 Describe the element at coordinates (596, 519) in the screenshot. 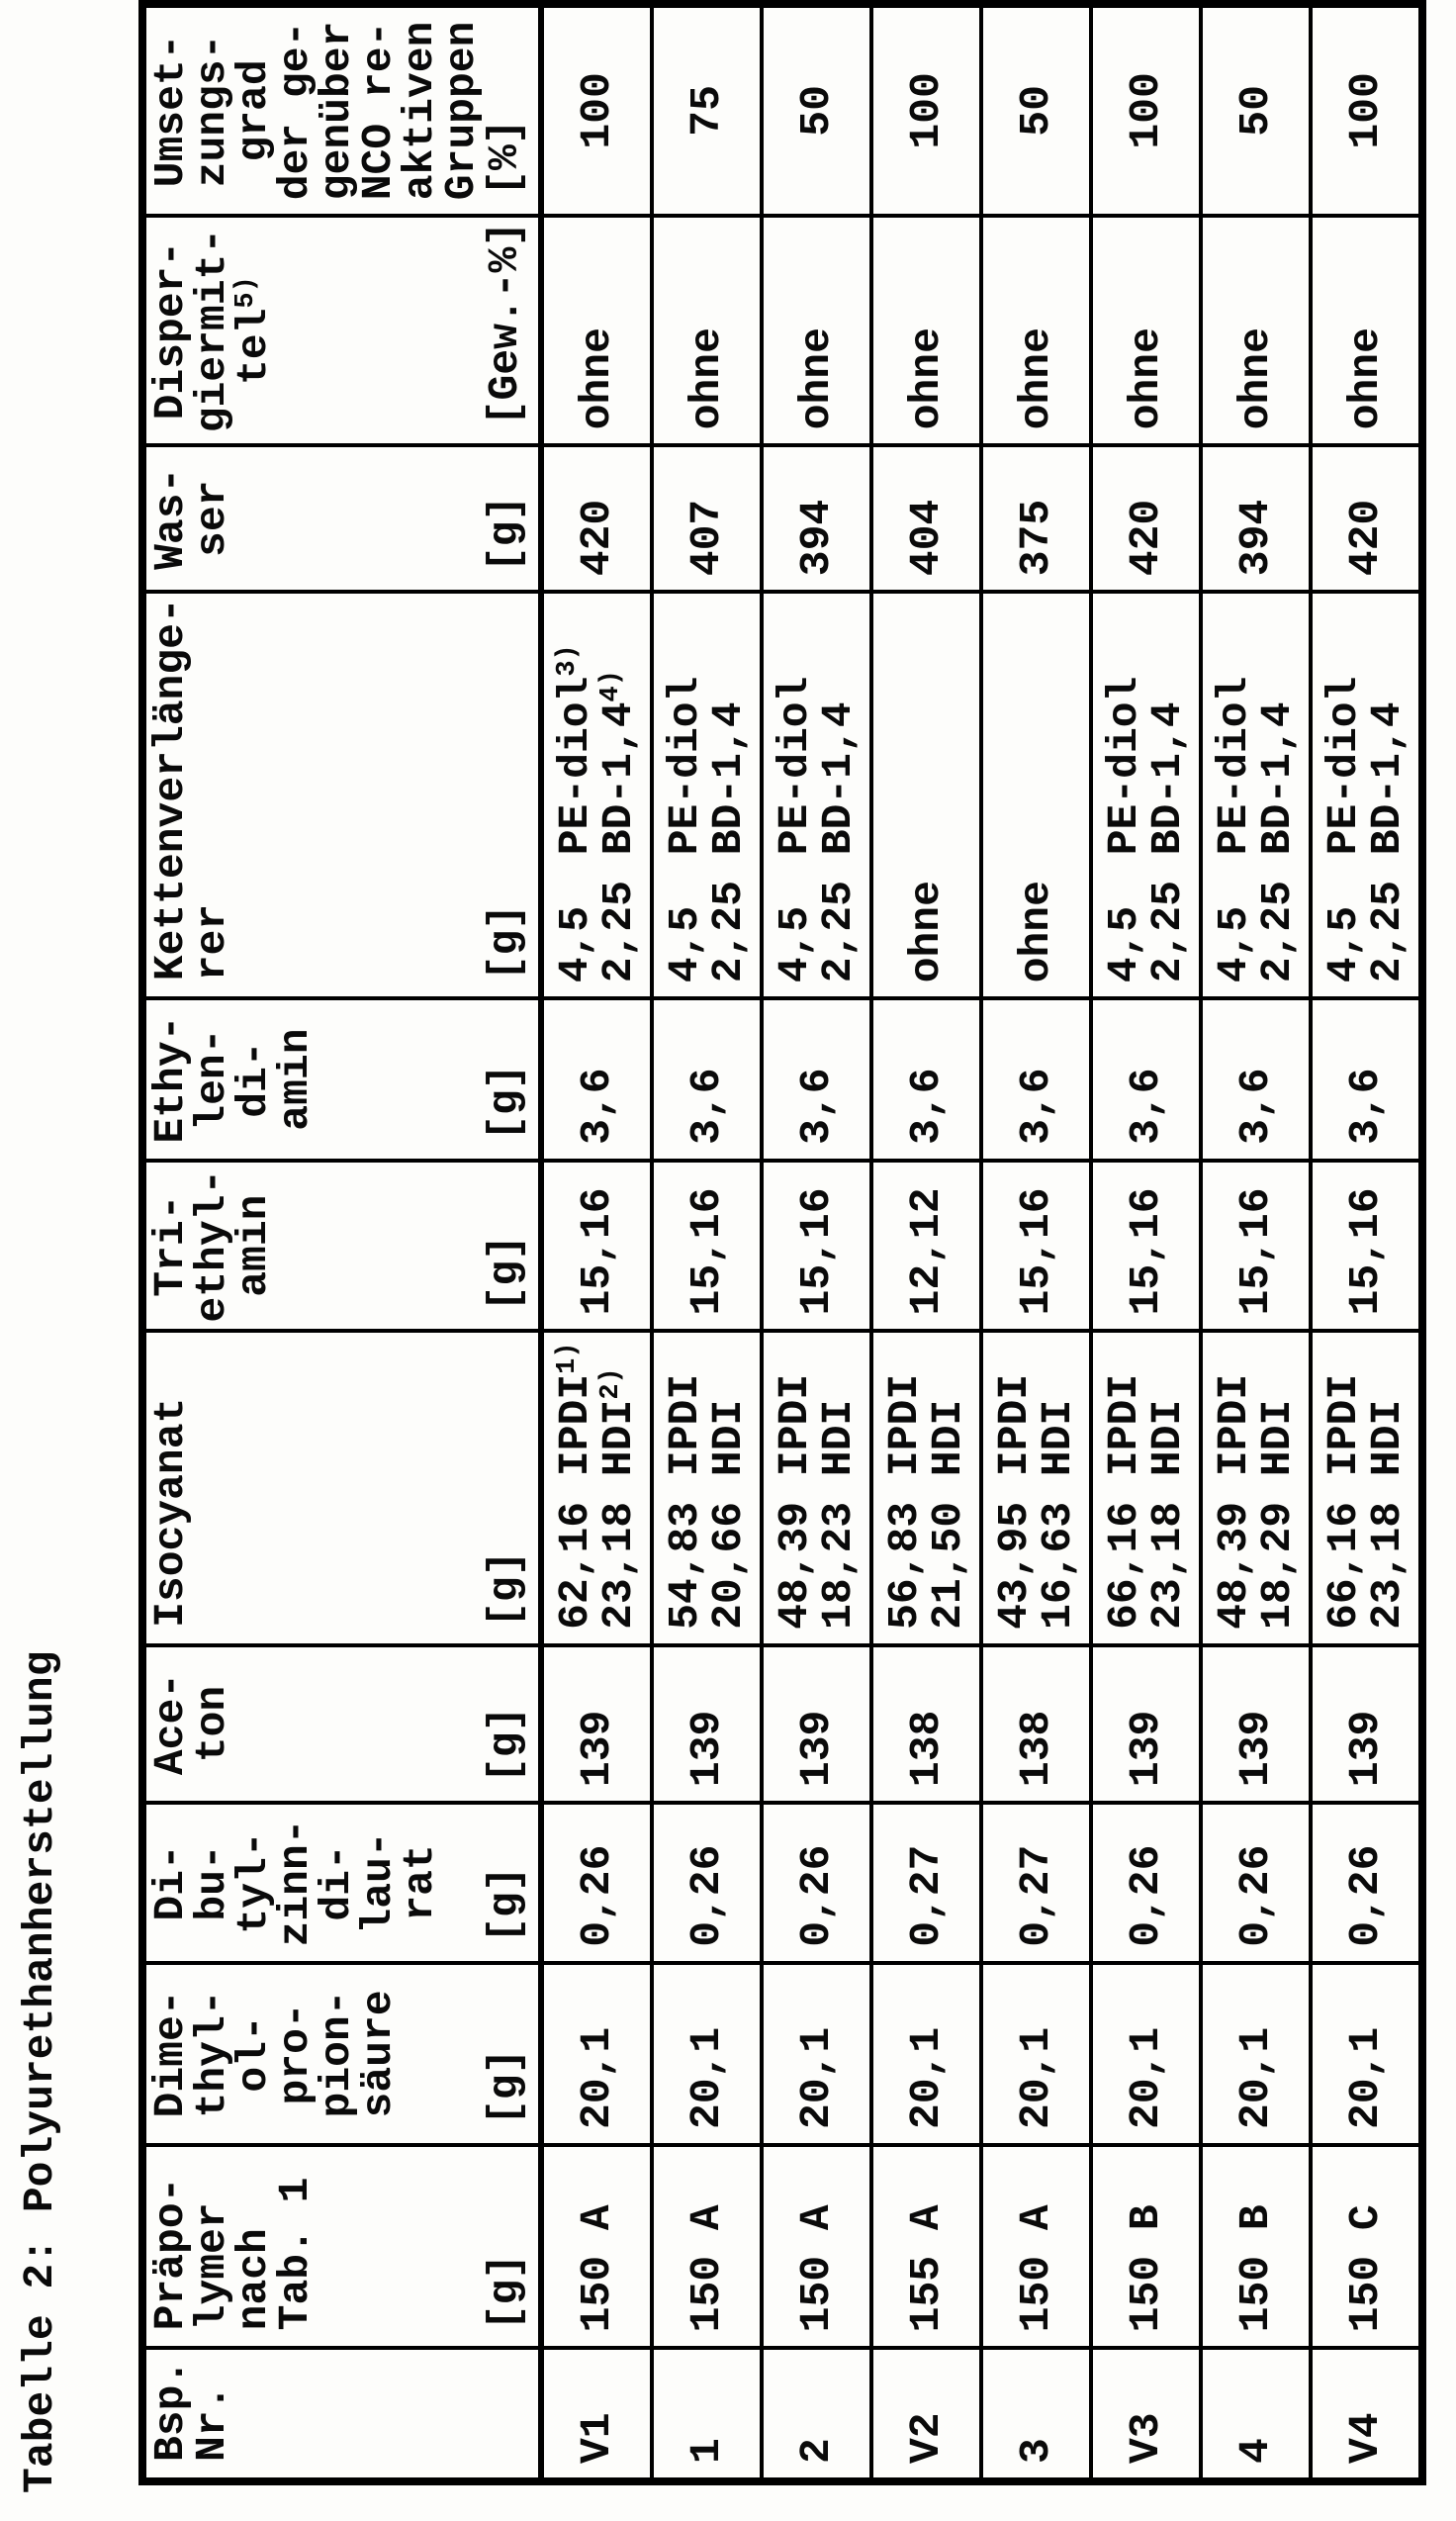

I see `cell-V1-wasser: 420` at that location.